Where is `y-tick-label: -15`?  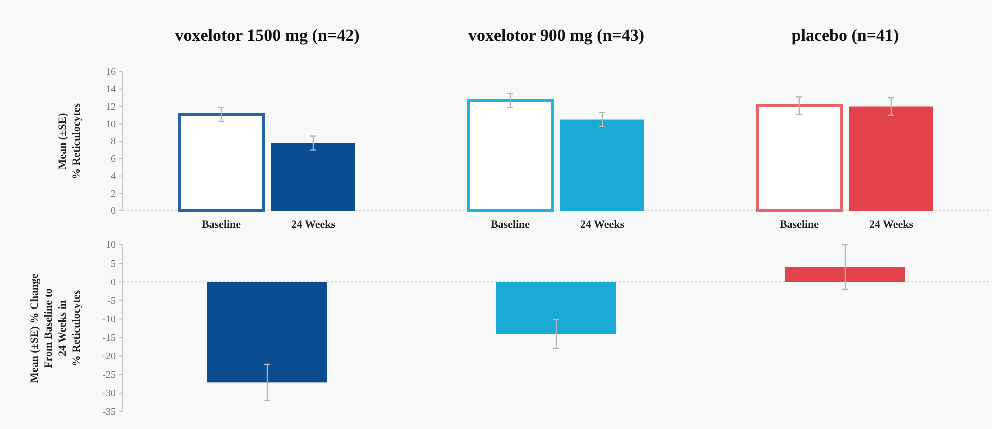
y-tick-label: -15 is located at coordinates (109, 338).